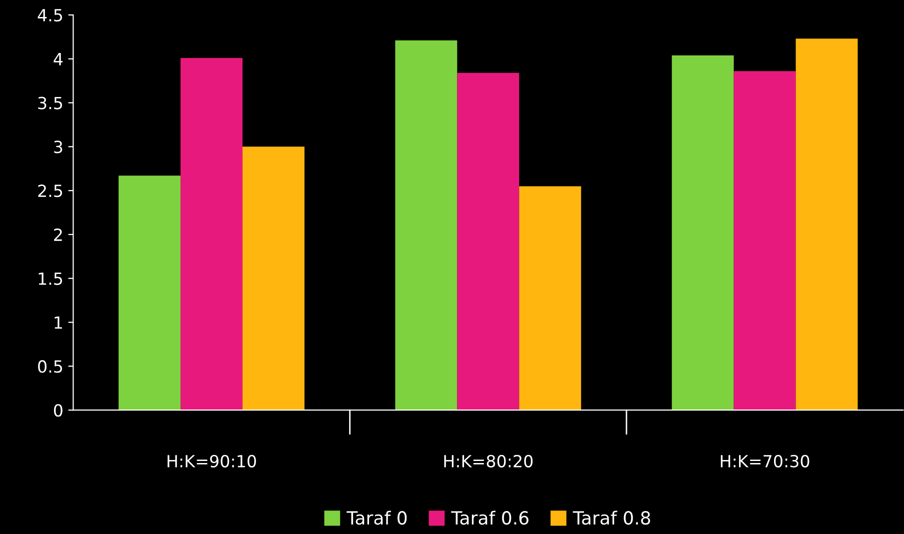 The height and width of the screenshot is (534, 904). What do you see at coordinates (50, 366) in the screenshot?
I see `y-tick-label: 0.5` at bounding box center [50, 366].